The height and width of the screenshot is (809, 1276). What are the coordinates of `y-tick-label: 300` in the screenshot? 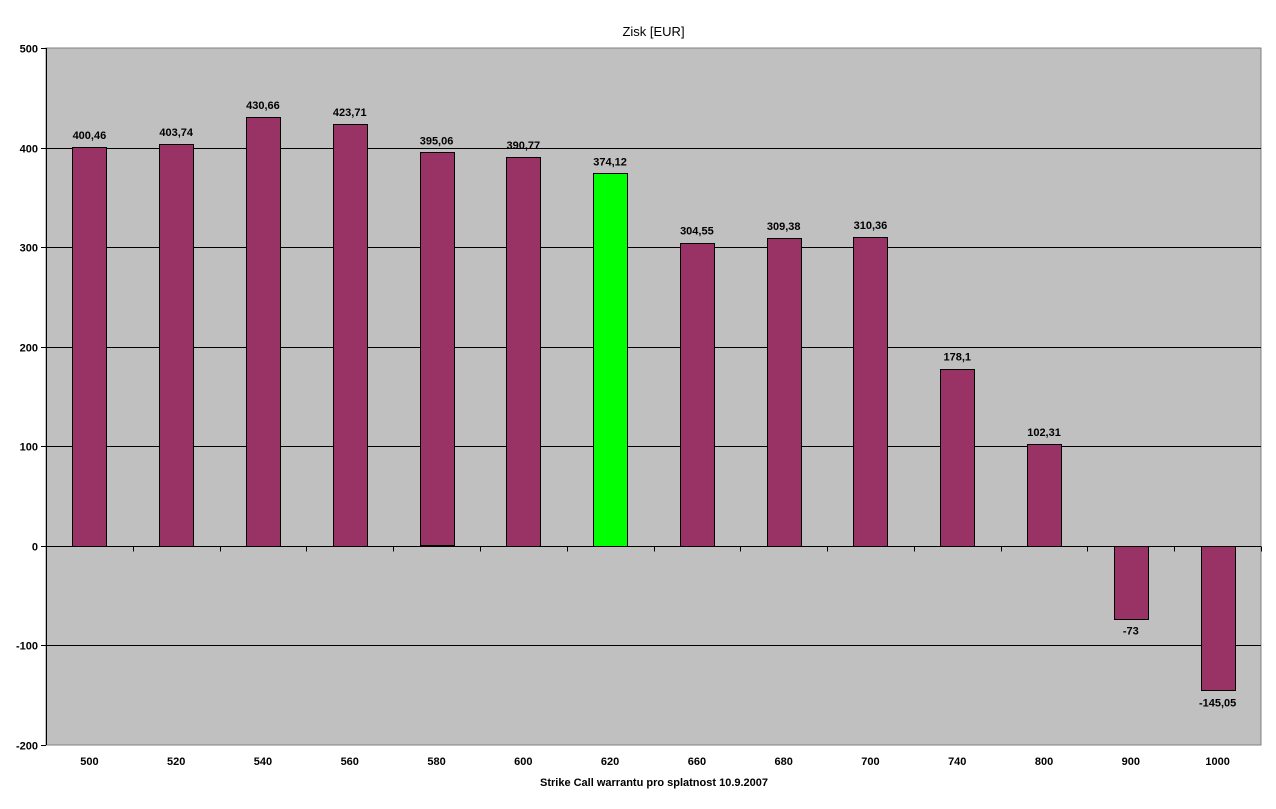 It's located at (29, 249).